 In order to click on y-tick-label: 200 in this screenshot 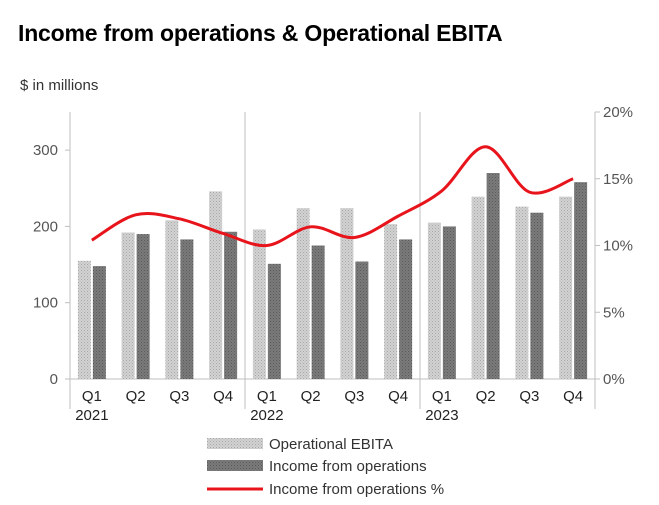, I will do `click(45, 226)`.